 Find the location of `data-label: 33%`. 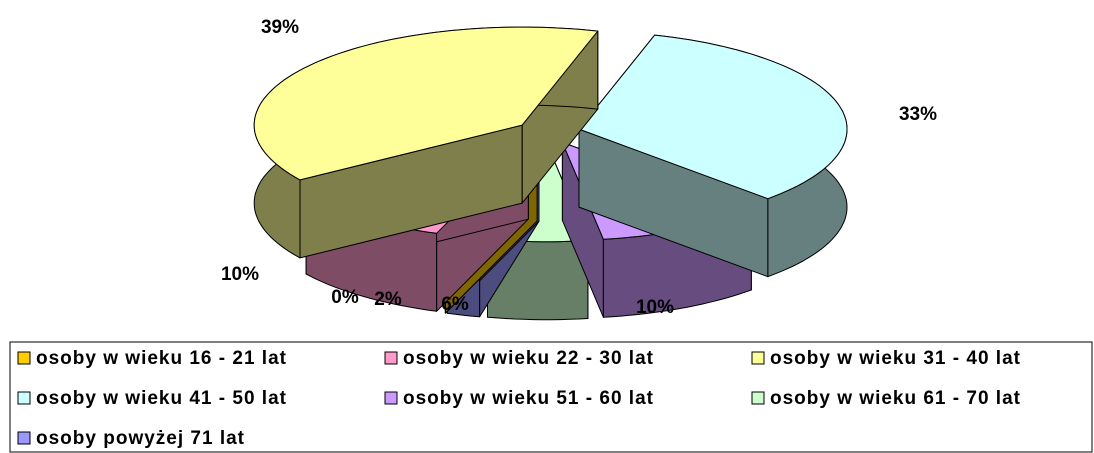

data-label: 33% is located at coordinates (918, 114).